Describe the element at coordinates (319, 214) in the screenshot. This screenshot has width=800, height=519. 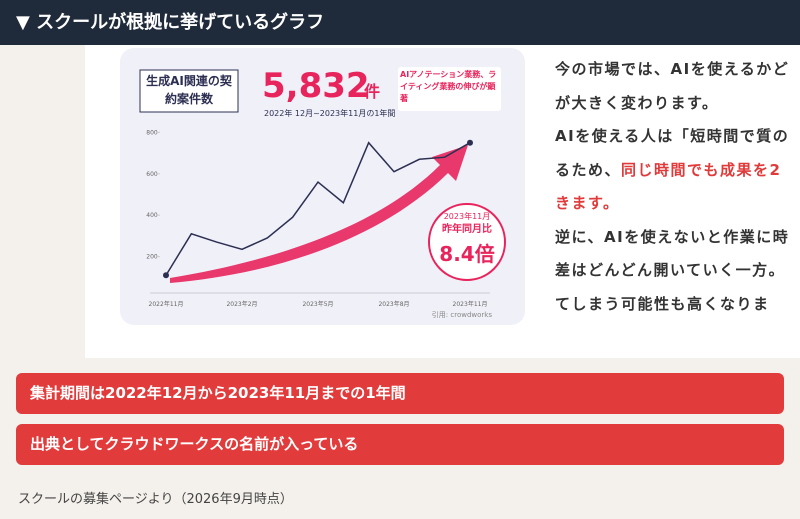
I see `trend-arrow` at that location.